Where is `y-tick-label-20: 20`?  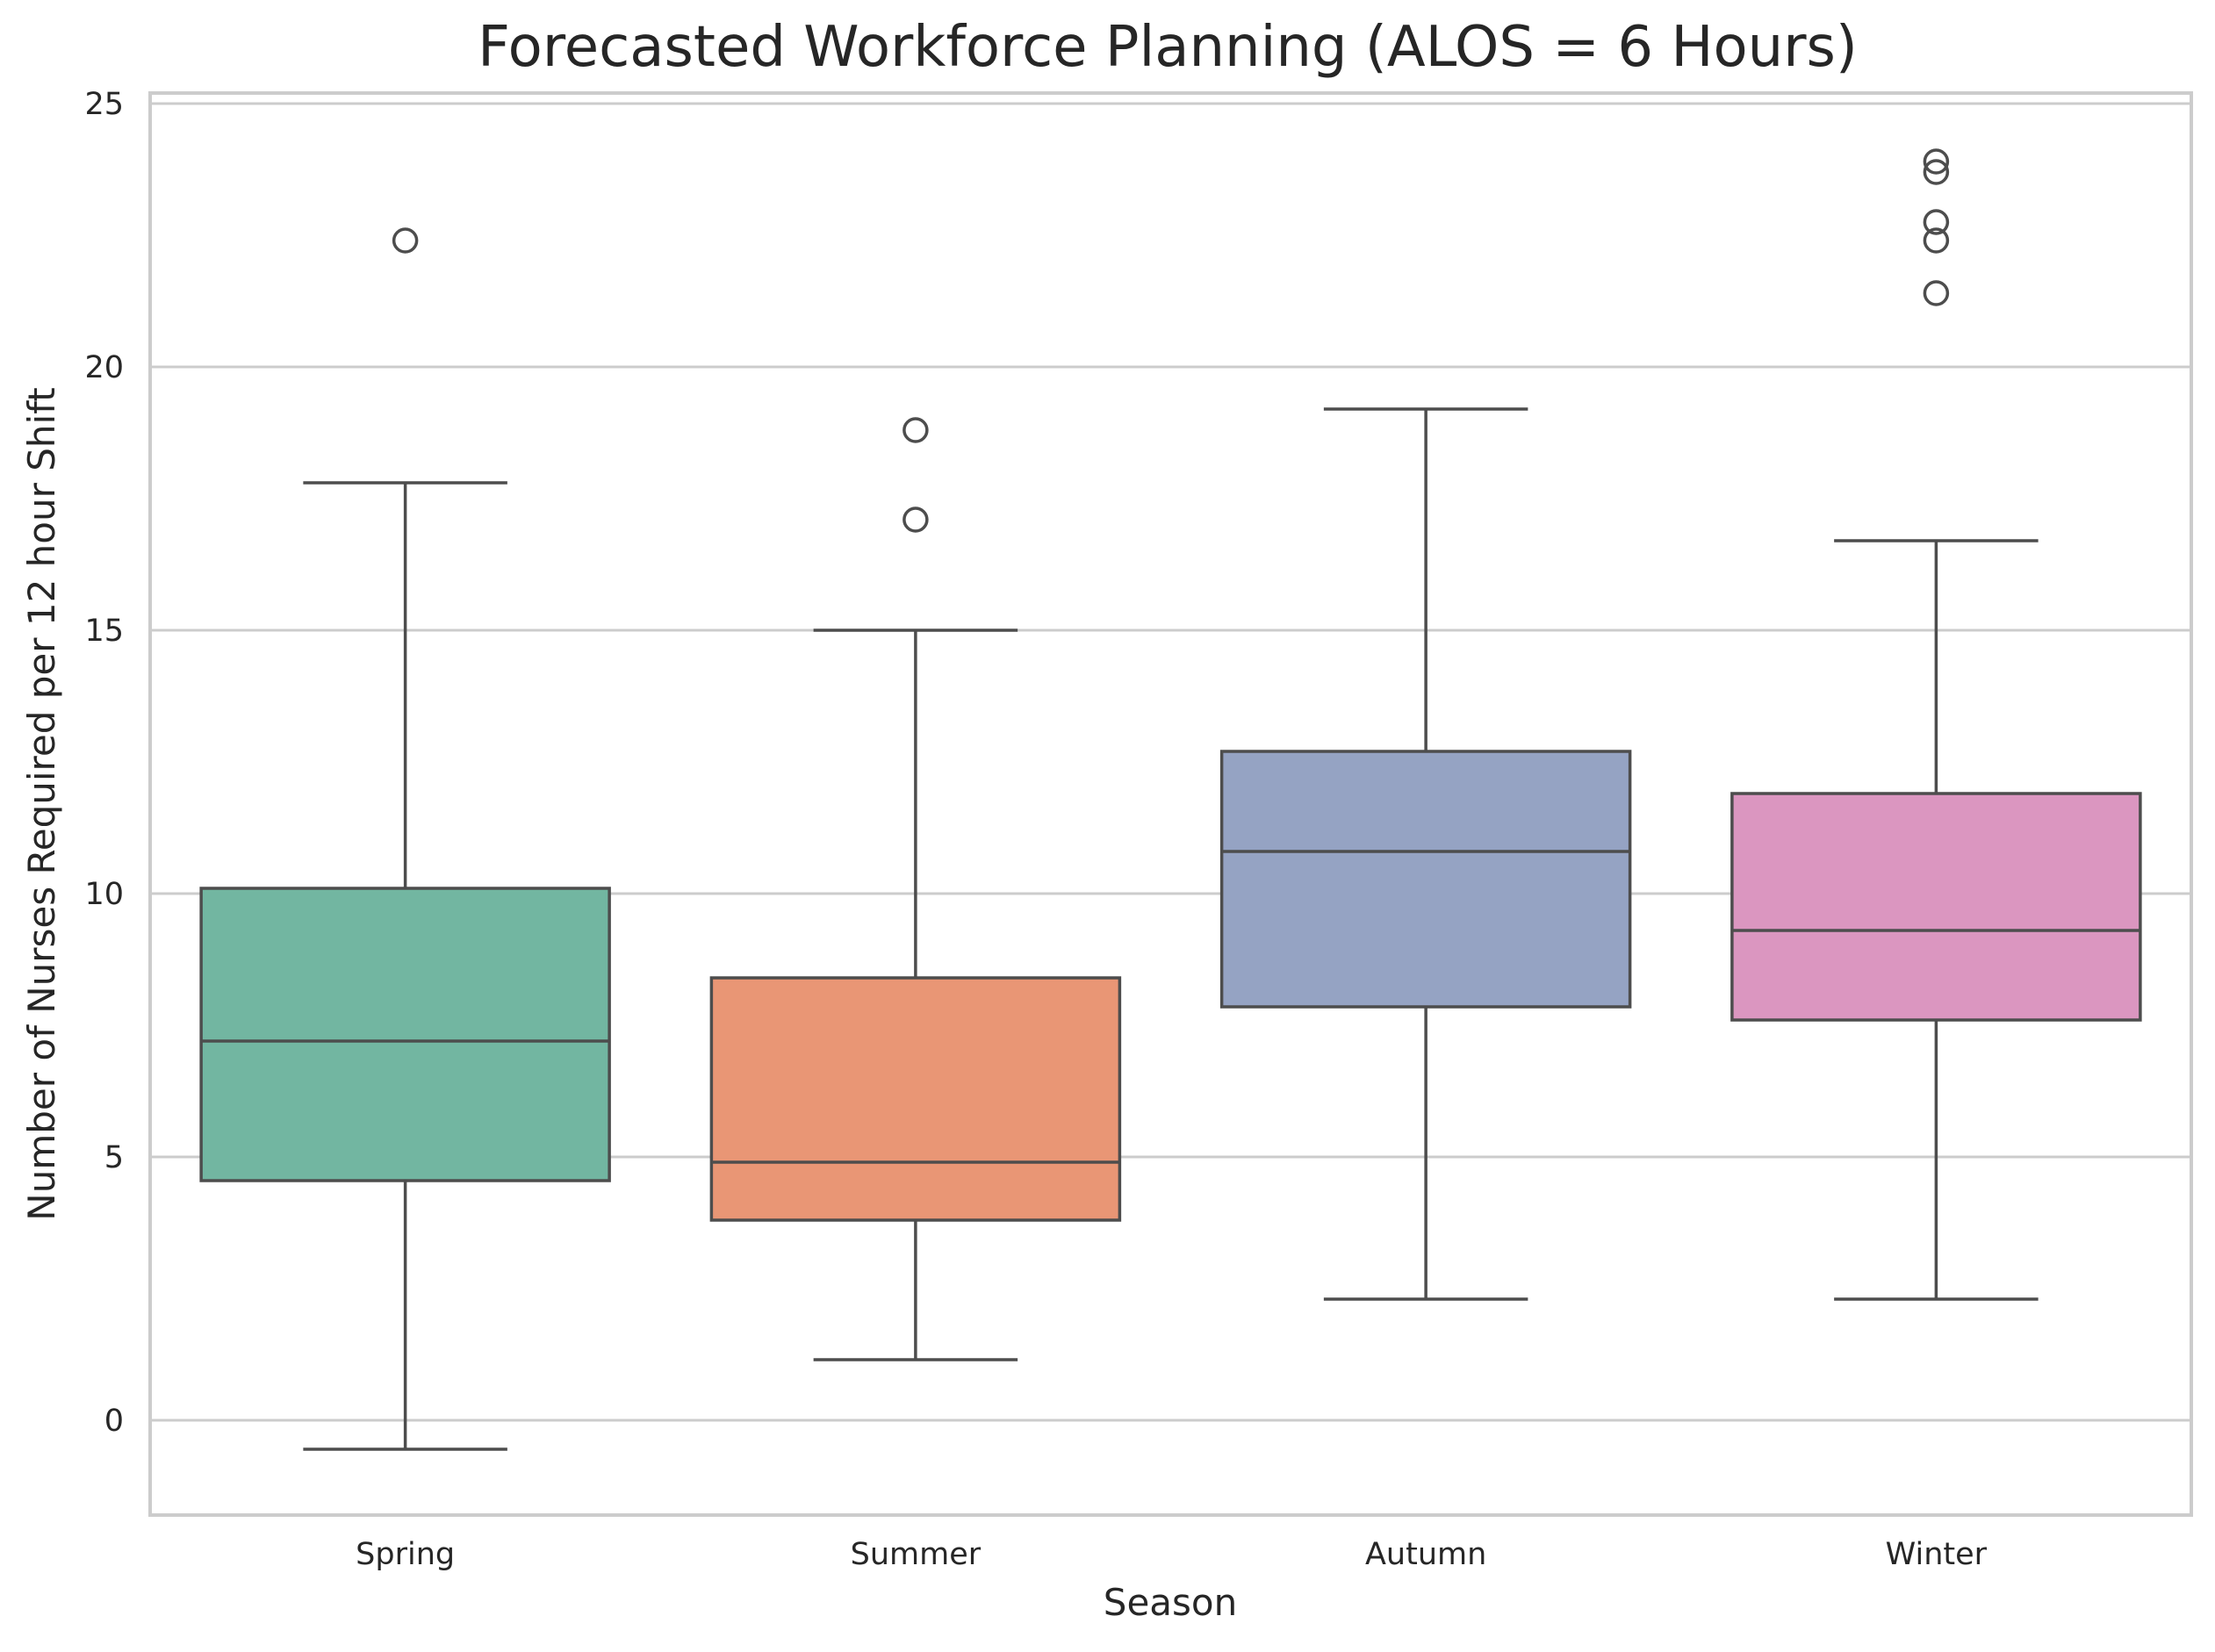
y-tick-label-20: 20 is located at coordinates (104, 367).